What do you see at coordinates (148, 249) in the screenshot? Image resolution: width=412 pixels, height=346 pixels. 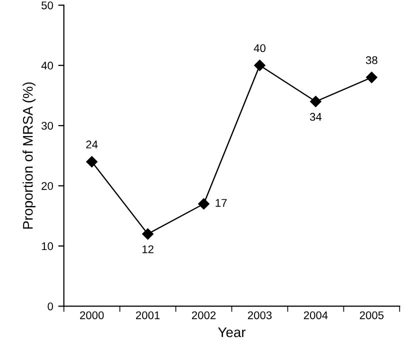 I see `data-label: 12` at bounding box center [148, 249].